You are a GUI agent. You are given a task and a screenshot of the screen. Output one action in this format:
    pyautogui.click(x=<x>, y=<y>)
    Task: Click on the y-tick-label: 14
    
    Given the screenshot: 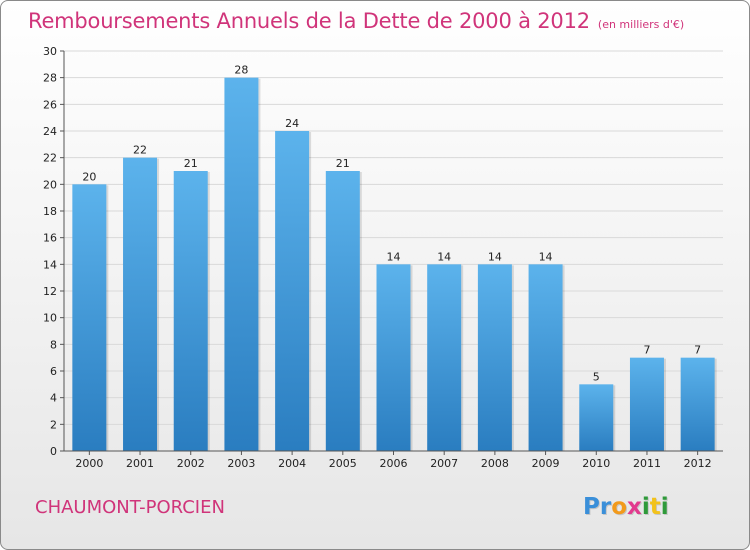 What is the action you would take?
    pyautogui.click(x=50, y=264)
    